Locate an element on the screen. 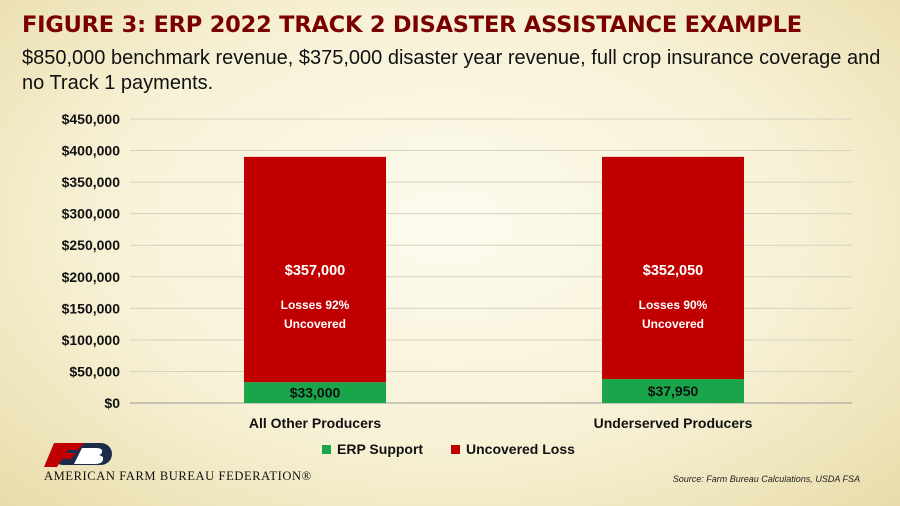 The height and width of the screenshot is (506, 900). data-label-uncovered-loss: $352,050 is located at coordinates (673, 271).